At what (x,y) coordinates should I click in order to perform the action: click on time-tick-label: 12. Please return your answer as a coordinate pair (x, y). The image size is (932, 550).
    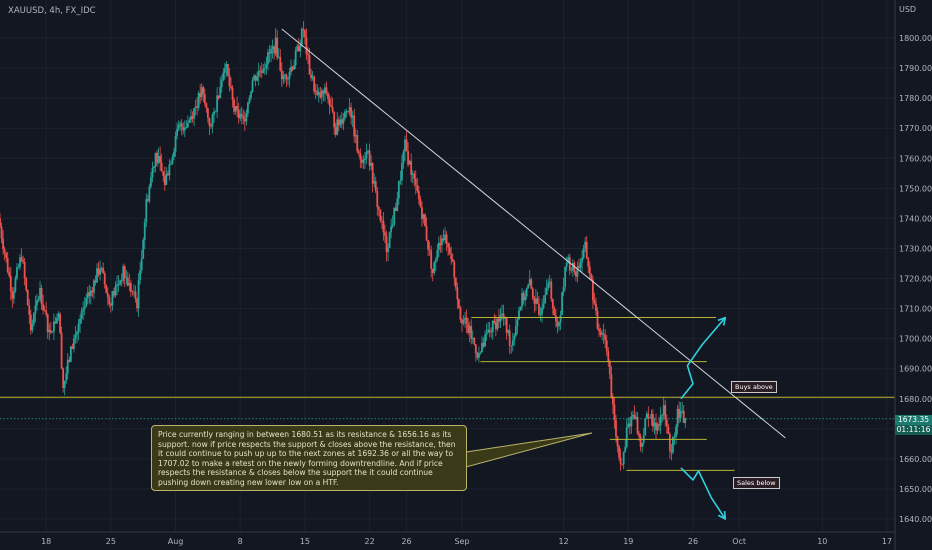
    Looking at the image, I should click on (564, 541).